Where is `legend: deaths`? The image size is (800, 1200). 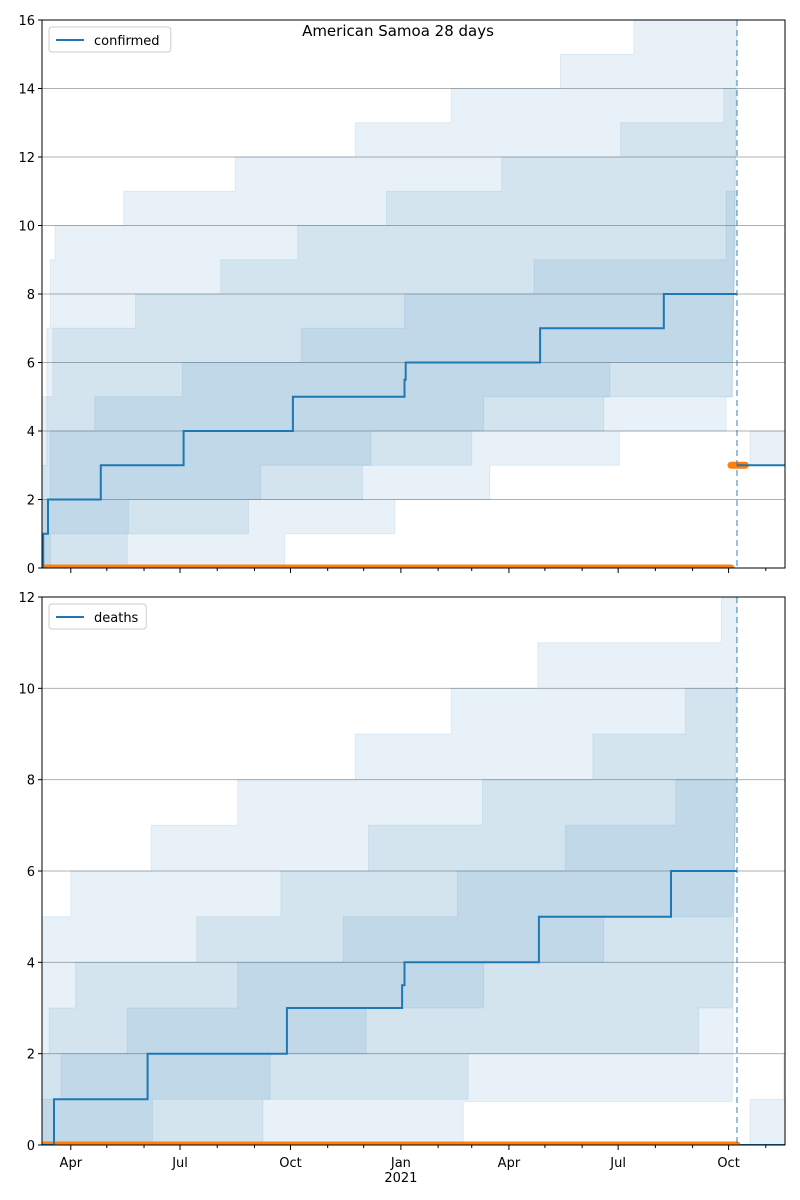 legend: deaths is located at coordinates (97, 616).